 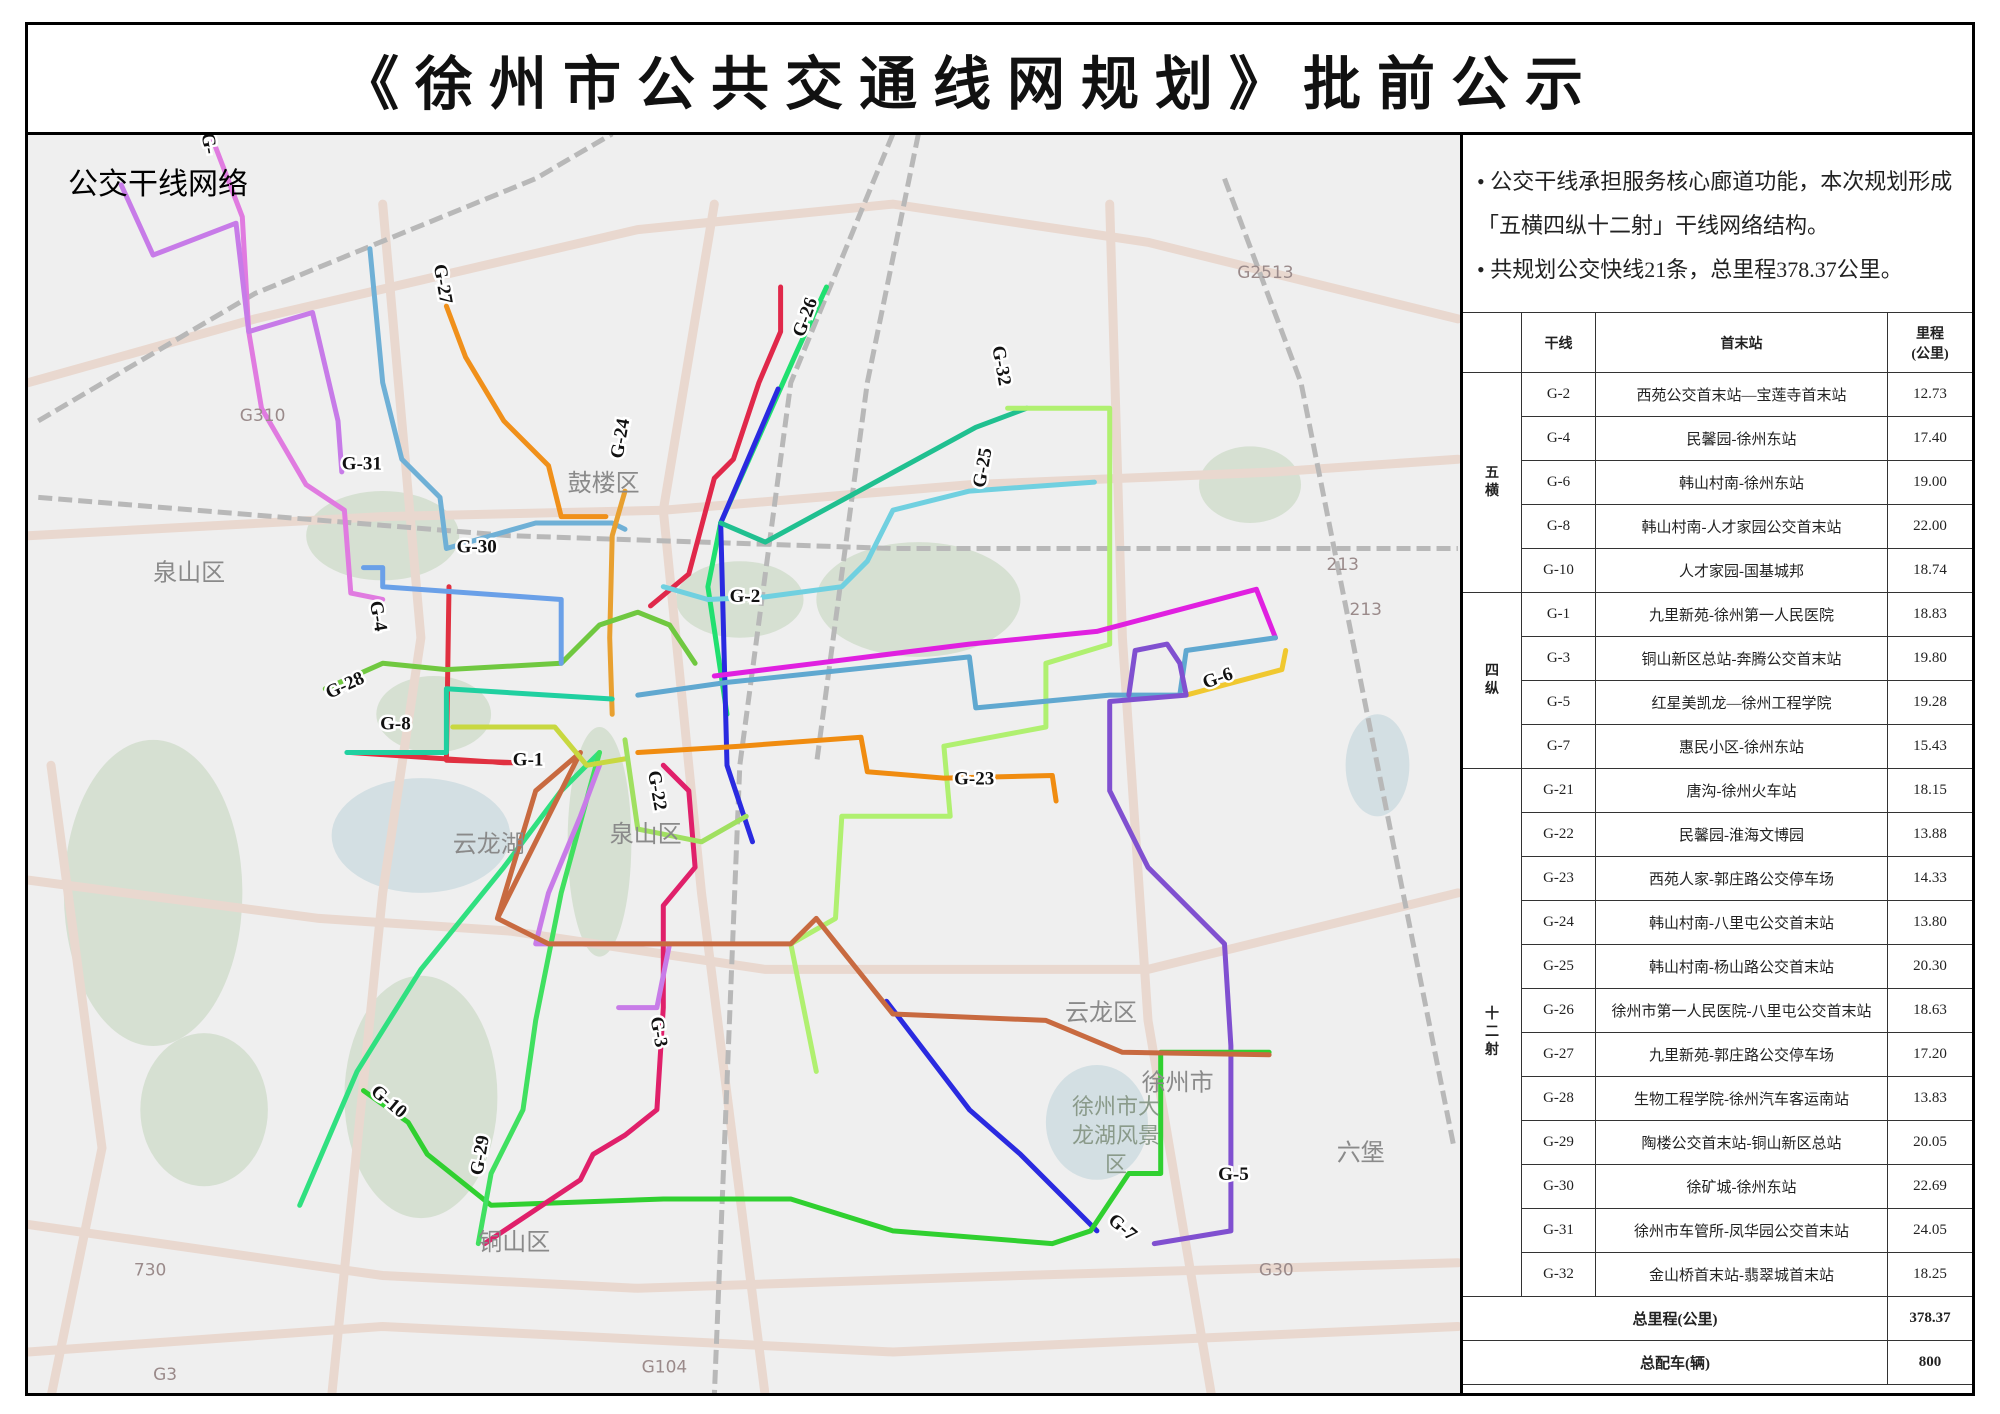 What do you see at coordinates (956, 673) in the screenshot?
I see `route-line-g-6b` at bounding box center [956, 673].